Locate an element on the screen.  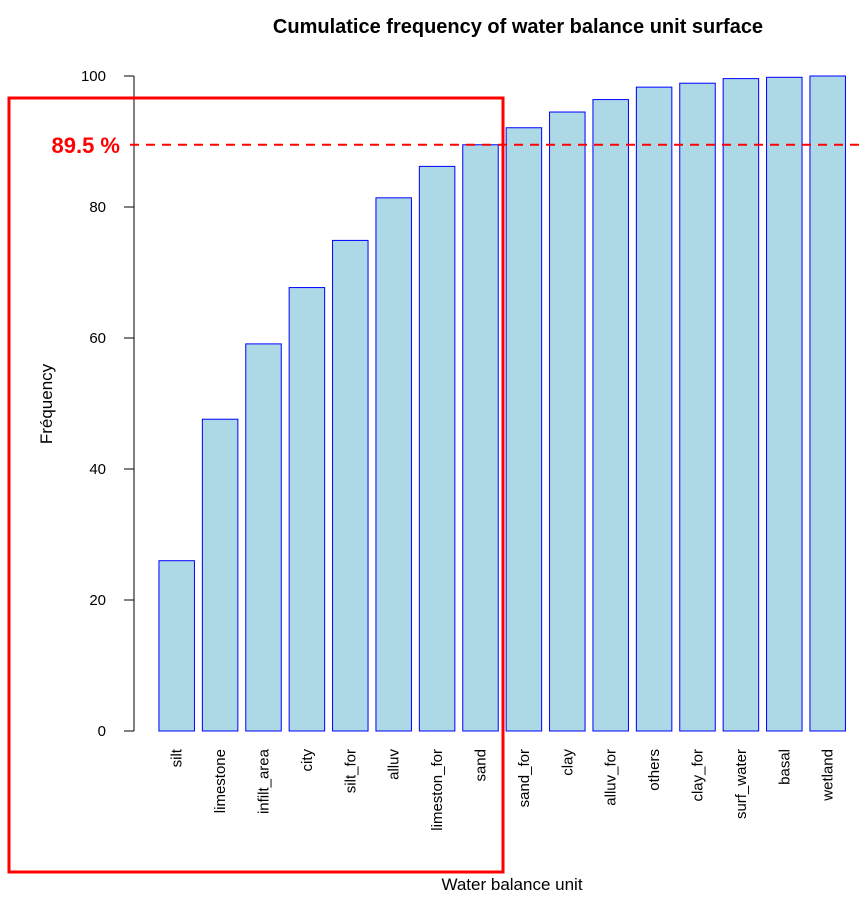
y-tick-label: 80 is located at coordinates (97, 207).